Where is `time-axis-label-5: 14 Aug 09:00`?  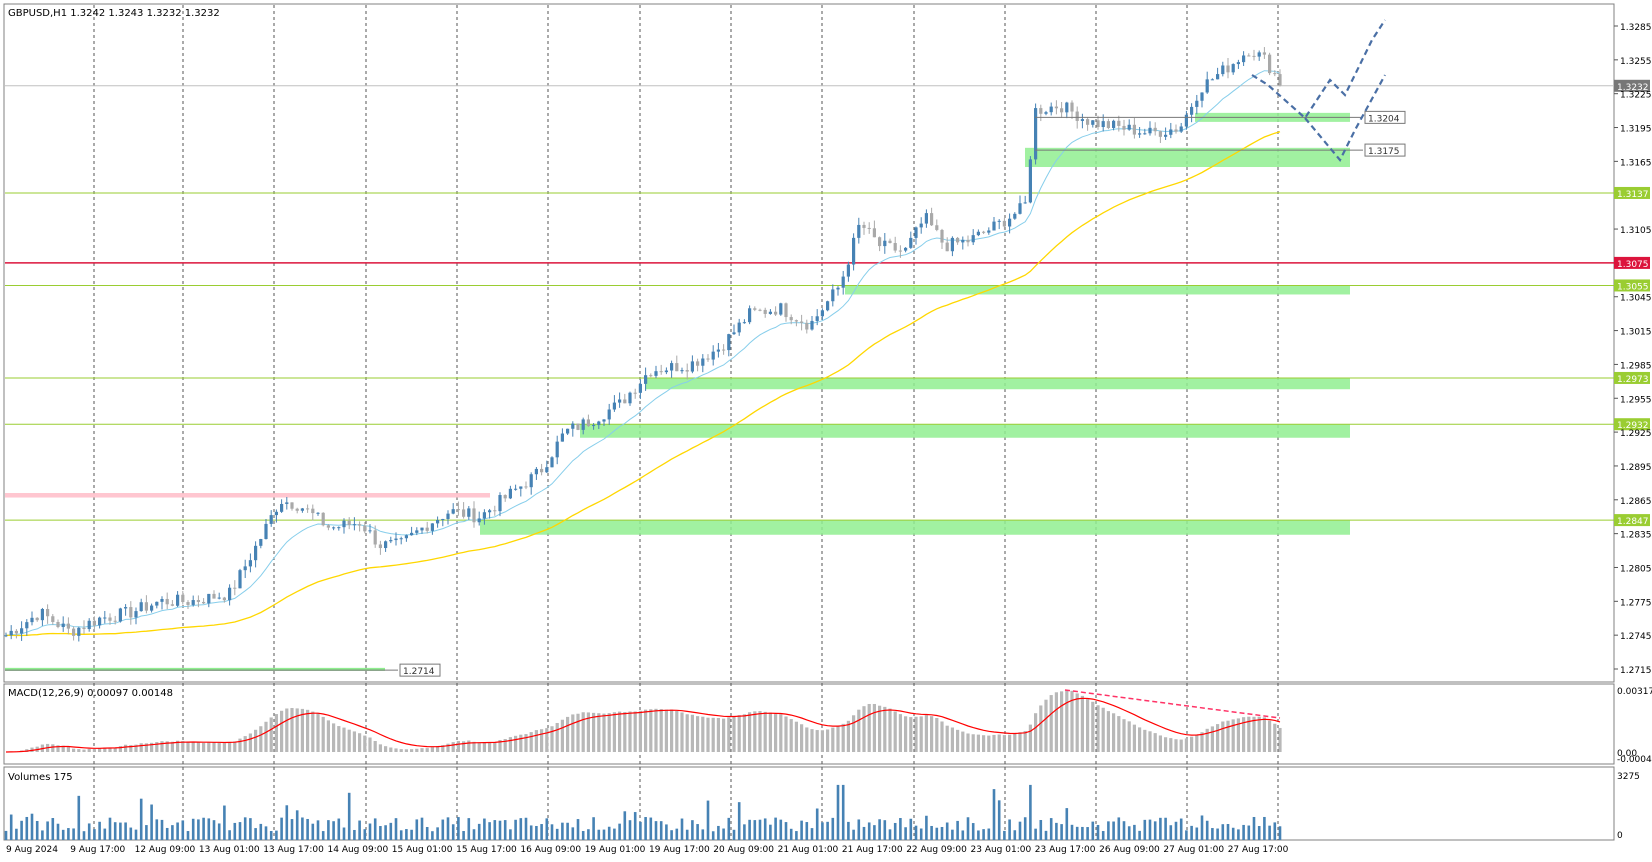
time-axis-label-5: 14 Aug 09:00 is located at coordinates (358, 850).